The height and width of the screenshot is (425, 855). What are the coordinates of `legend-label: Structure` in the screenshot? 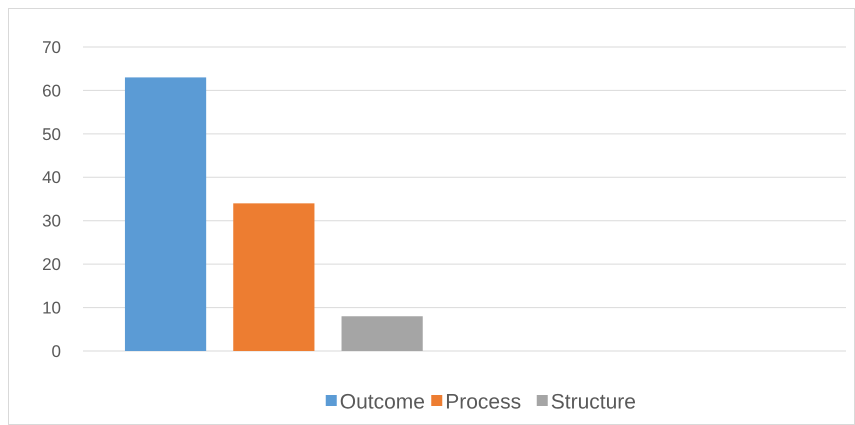 It's located at (593, 402).